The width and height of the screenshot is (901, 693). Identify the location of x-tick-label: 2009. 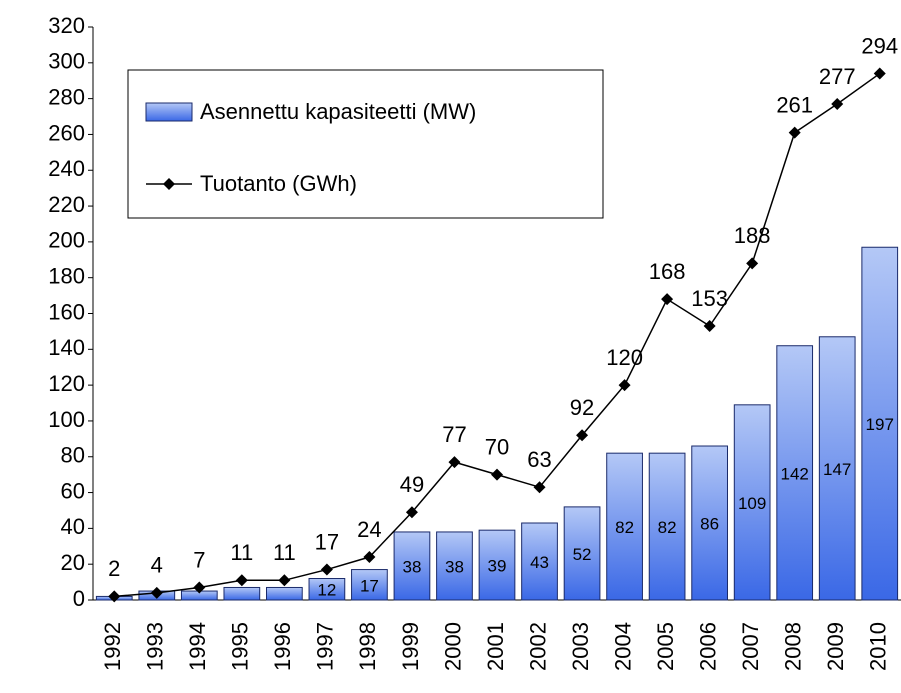
(835, 646).